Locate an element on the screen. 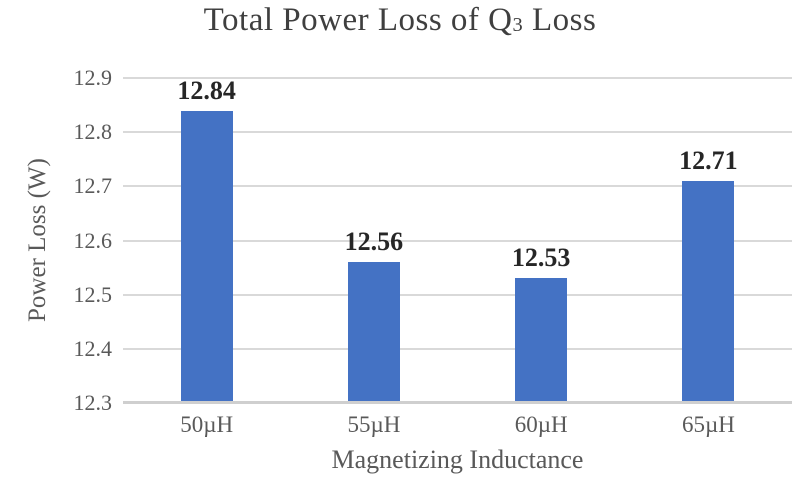  x-axis-title: Magnetizing Inductance is located at coordinates (457, 459).